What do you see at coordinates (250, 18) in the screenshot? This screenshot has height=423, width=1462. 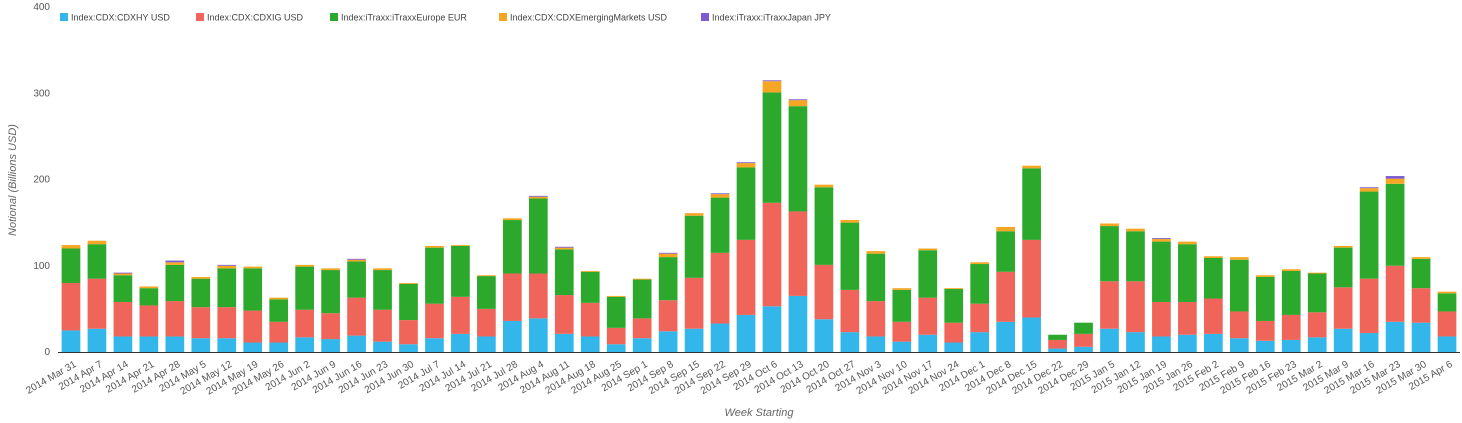 I see `legend-item: Index:CDX:CDXIG USD` at bounding box center [250, 18].